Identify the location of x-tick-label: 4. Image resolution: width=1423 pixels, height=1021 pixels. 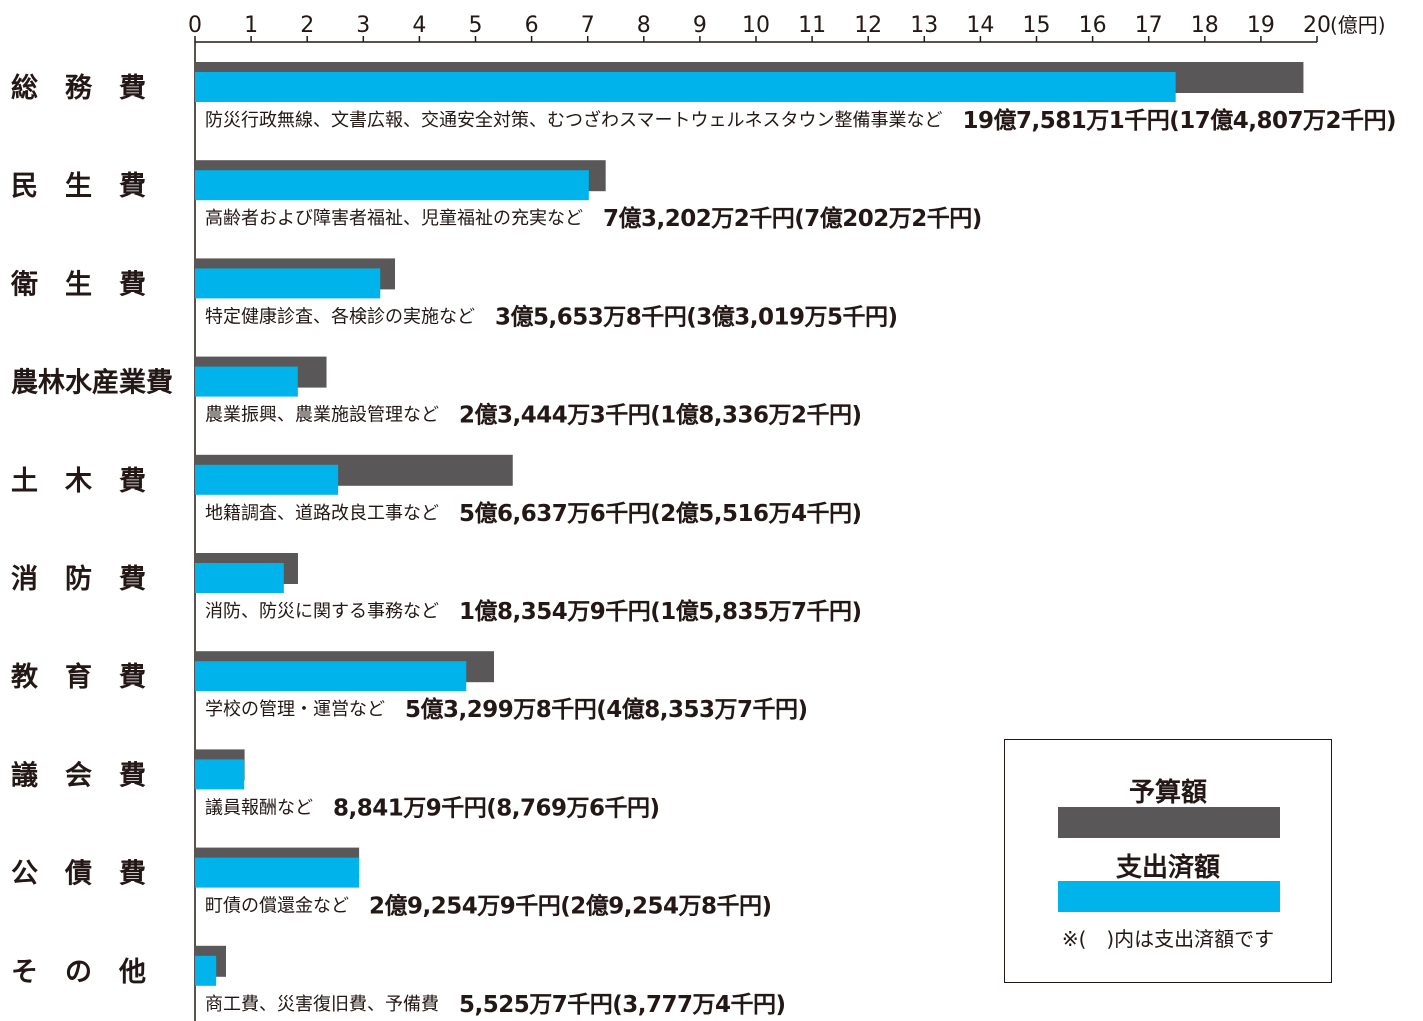
(419, 25).